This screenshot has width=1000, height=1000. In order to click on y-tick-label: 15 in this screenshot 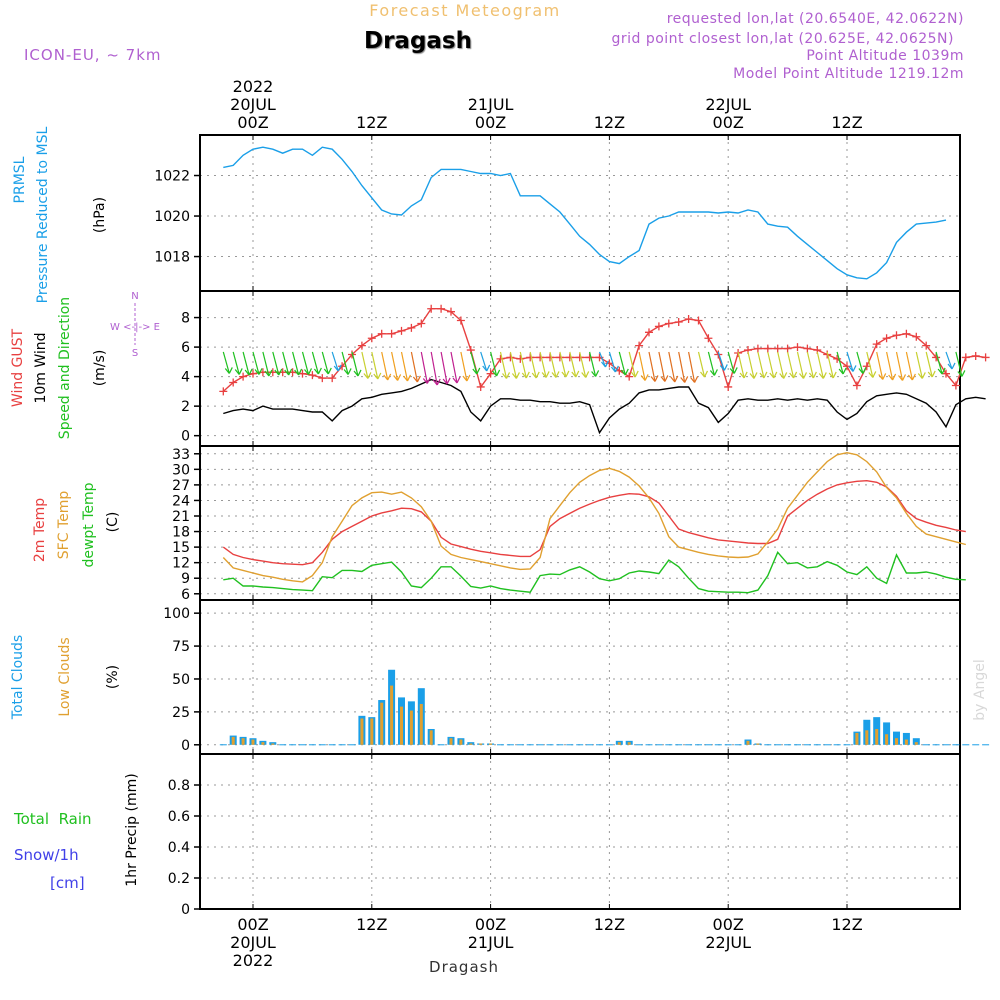, I will do `click(181, 548)`.